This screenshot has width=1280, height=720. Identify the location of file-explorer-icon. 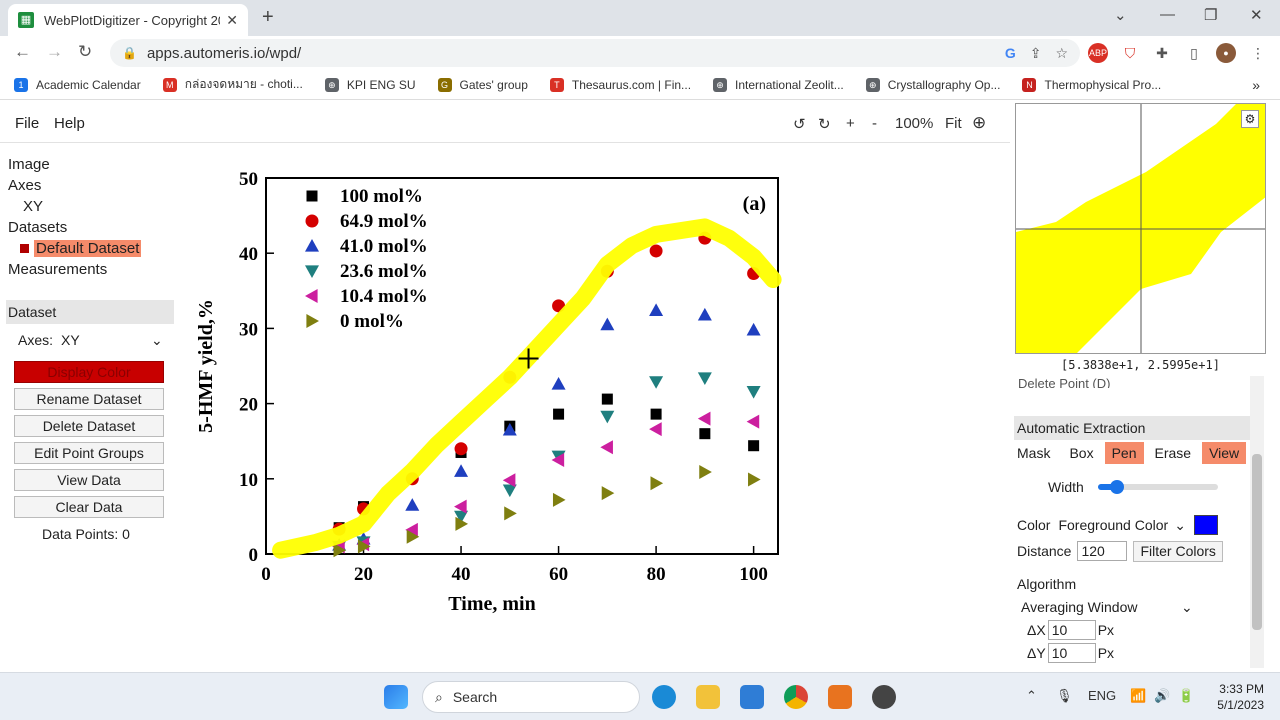
(708, 697).